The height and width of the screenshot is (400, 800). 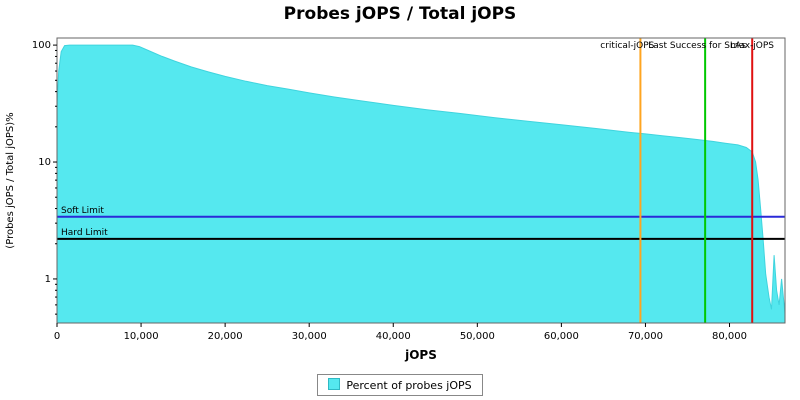 I want to click on legend-box: Percent of probes jOPS, so click(x=400, y=385).